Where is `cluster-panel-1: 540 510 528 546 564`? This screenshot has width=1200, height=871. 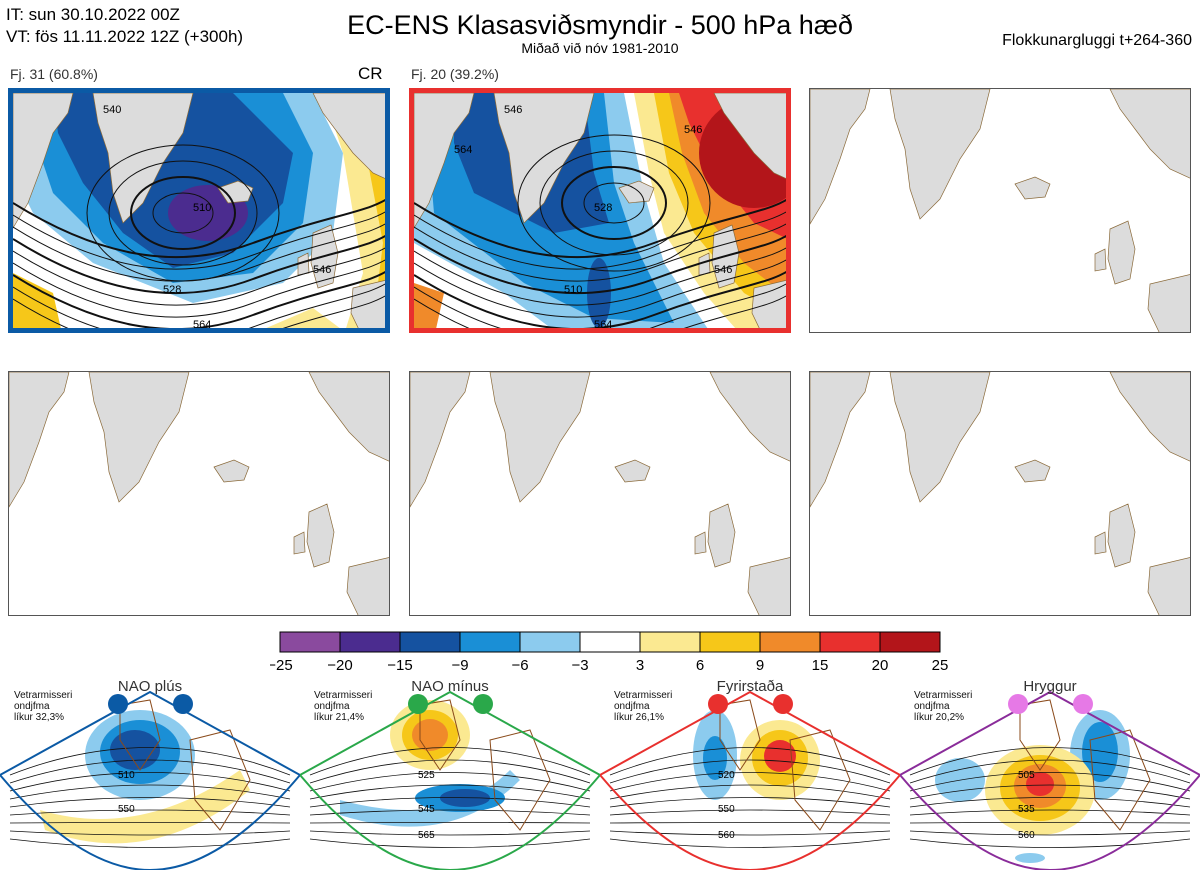
cluster-panel-1: 540 510 528 546 564 is located at coordinates (199, 210).